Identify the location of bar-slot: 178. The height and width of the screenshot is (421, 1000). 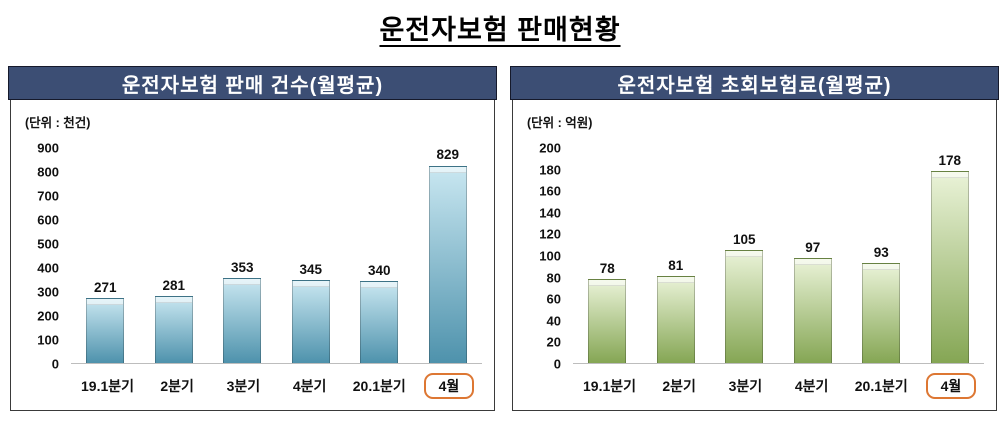
(950, 255).